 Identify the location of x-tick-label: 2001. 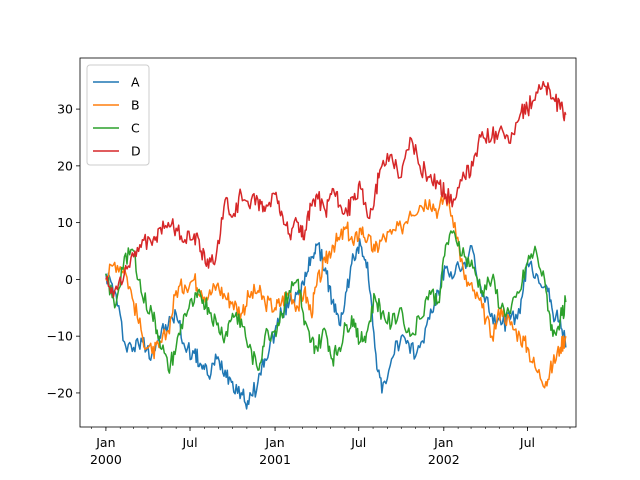
(275, 459).